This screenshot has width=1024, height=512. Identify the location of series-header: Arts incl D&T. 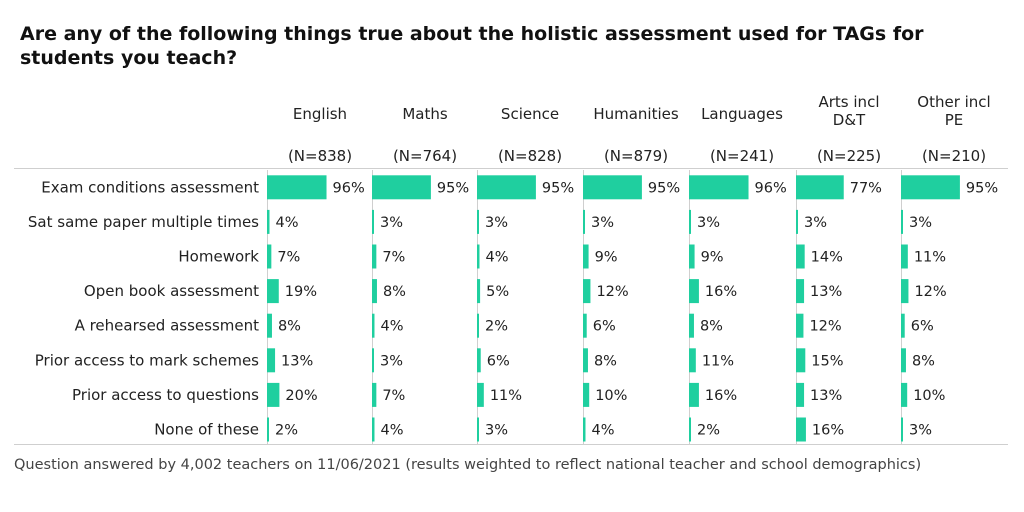
(849, 111).